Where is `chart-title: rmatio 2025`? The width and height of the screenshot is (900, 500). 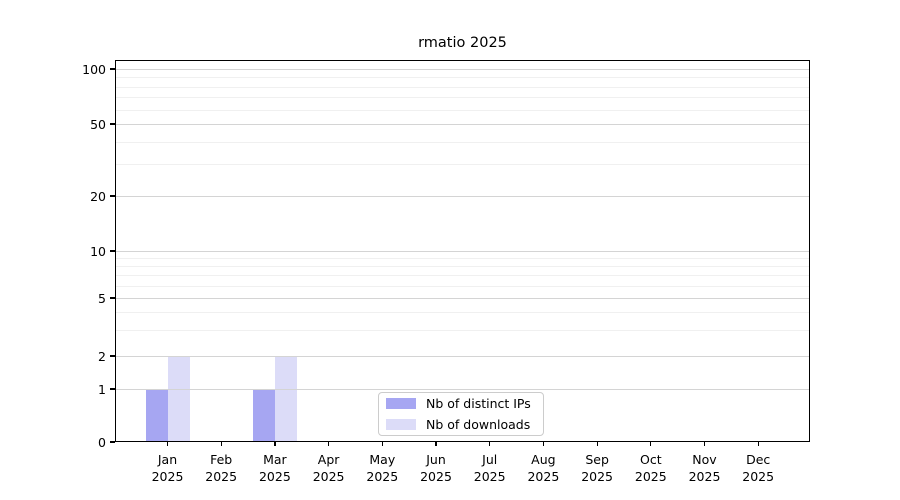 chart-title: rmatio 2025 is located at coordinates (462, 43).